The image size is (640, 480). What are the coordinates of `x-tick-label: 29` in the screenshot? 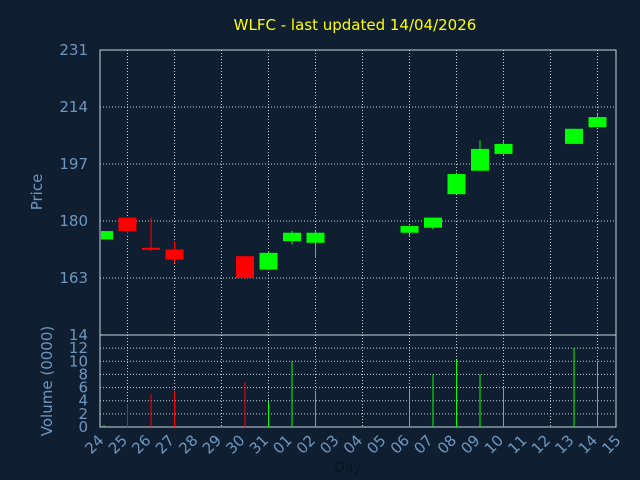 It's located at (212, 444).